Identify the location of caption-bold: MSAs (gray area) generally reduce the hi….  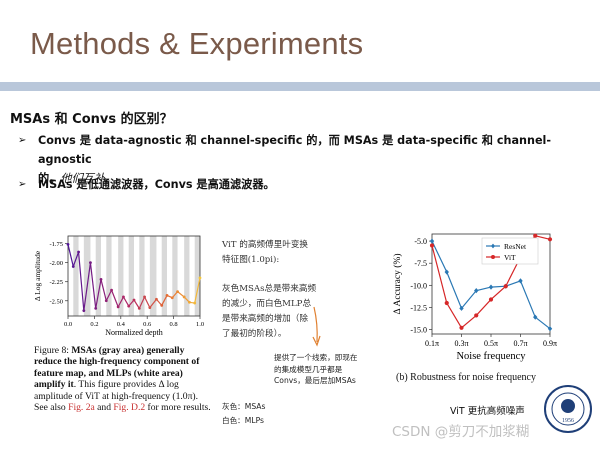
(117, 368).